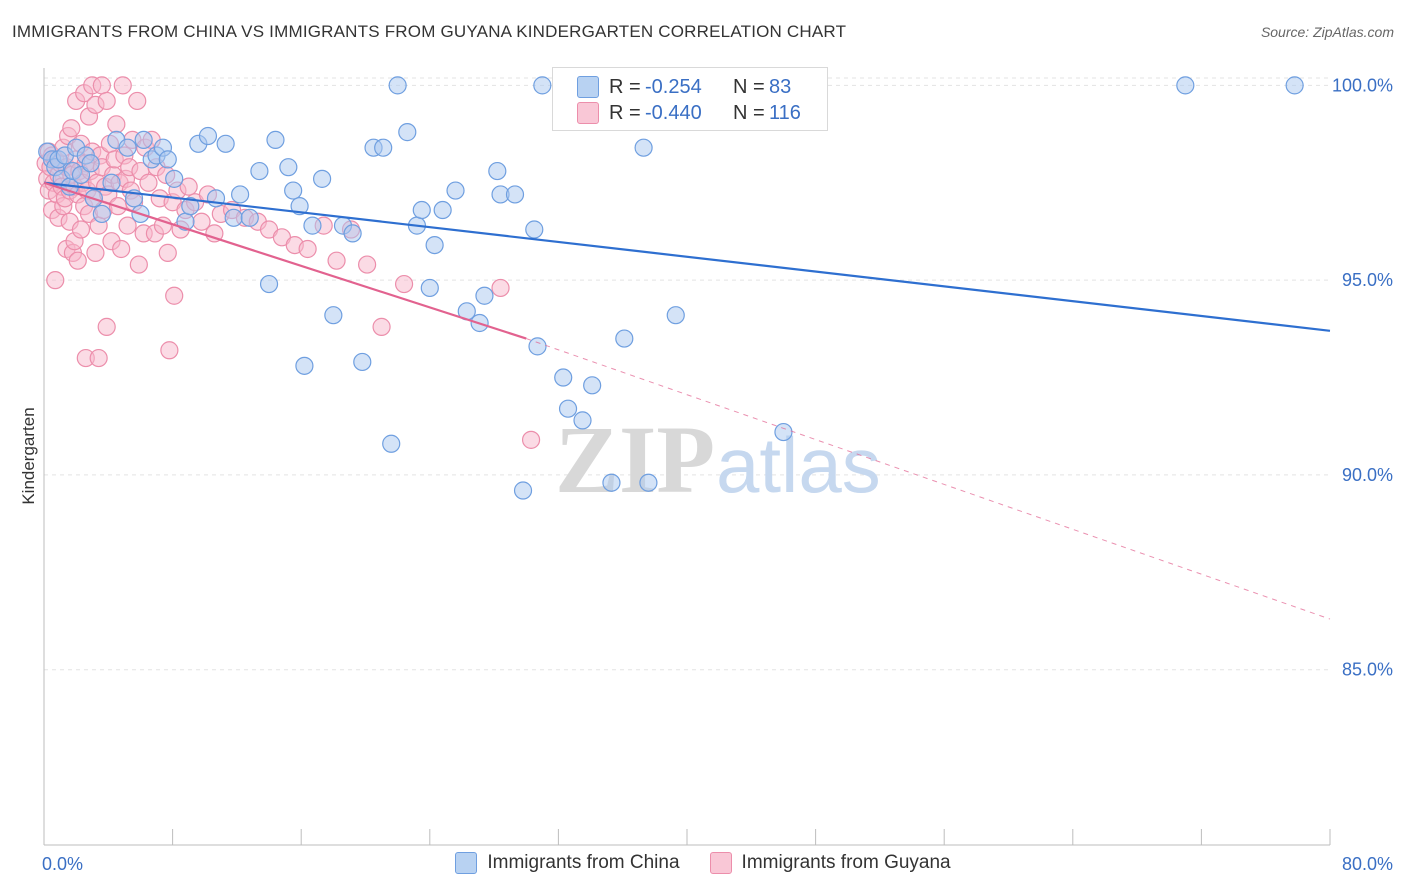  What do you see at coordinates (846, 862) in the screenshot?
I see `series-name-guyana: Immigrants from Guyana` at bounding box center [846, 862].